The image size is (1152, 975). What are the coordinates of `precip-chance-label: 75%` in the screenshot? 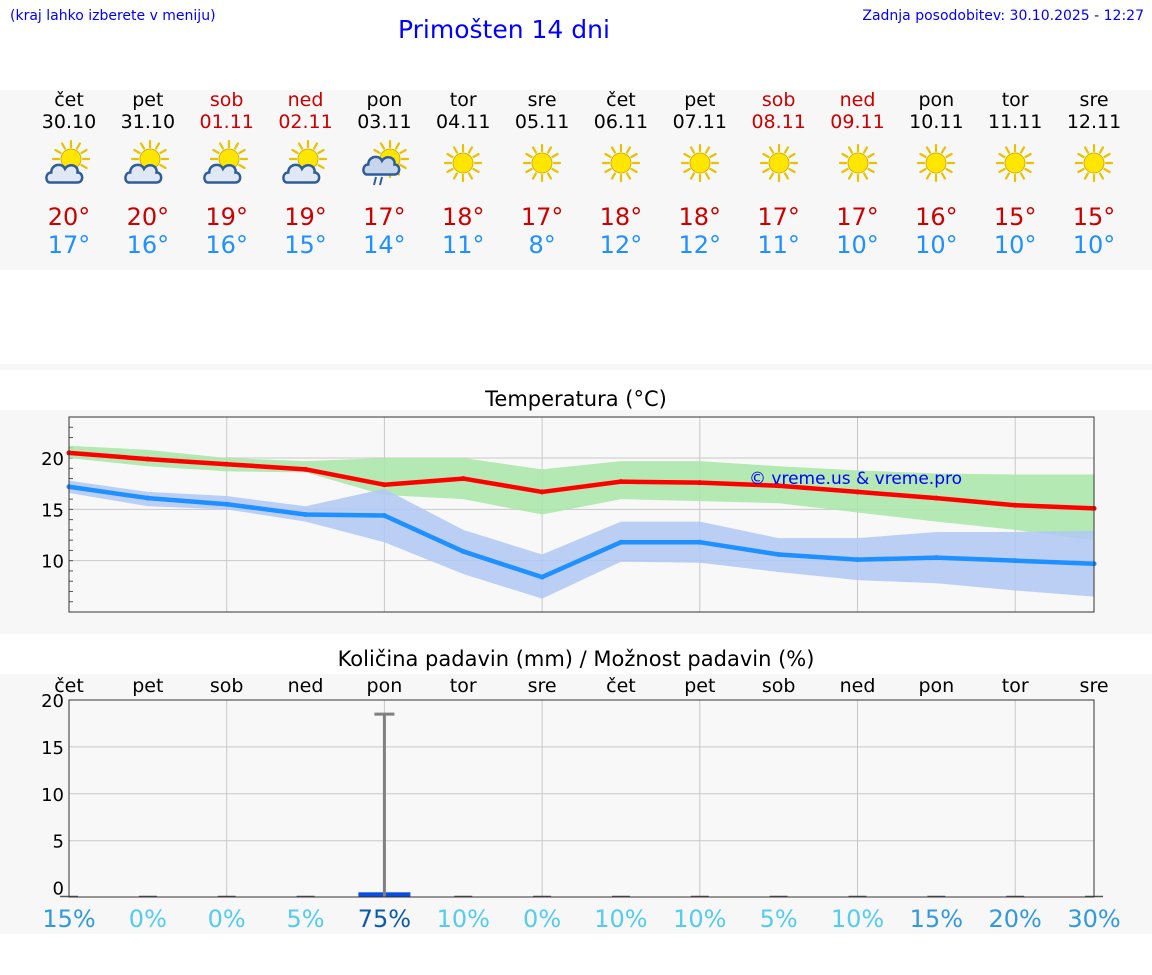 It's located at (384, 919).